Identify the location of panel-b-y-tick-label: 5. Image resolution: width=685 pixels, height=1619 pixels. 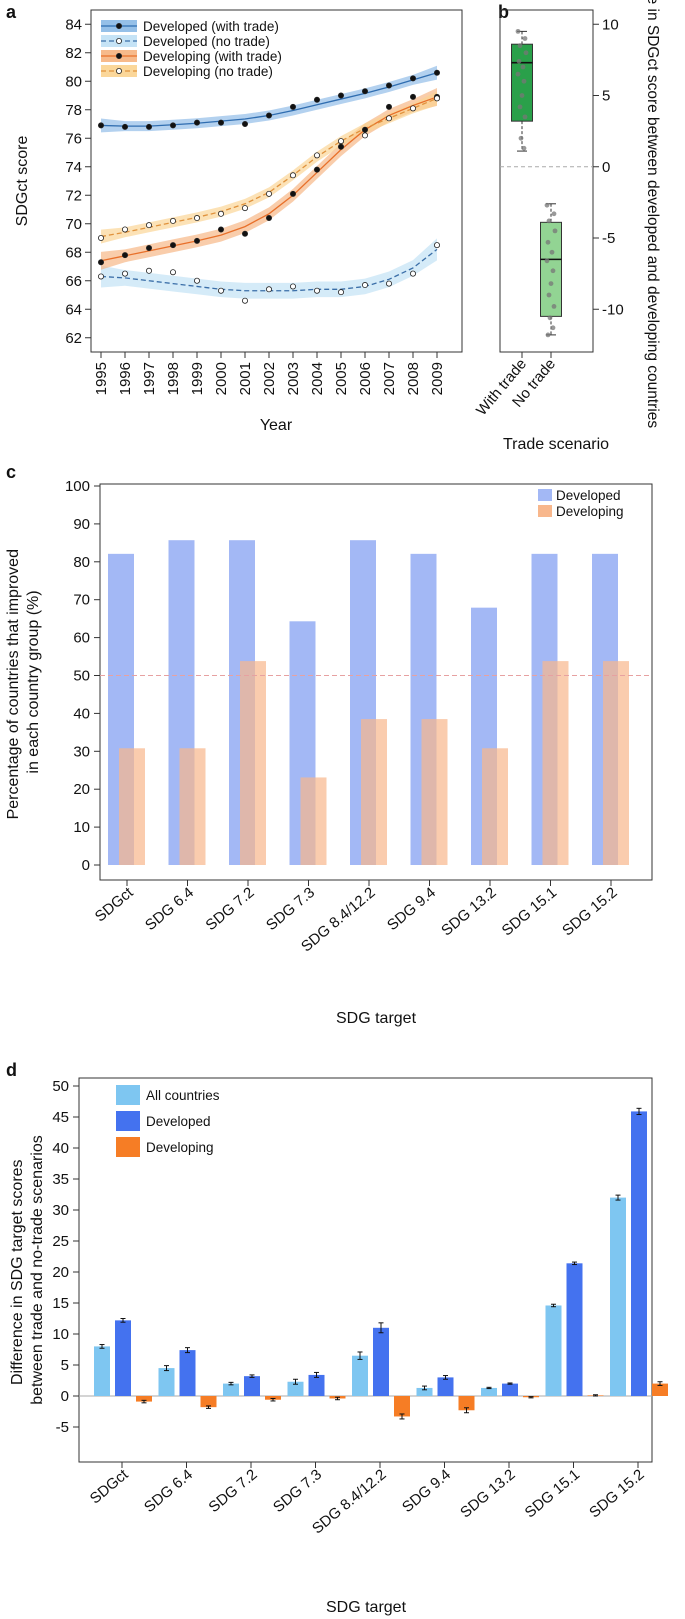
(606, 96).